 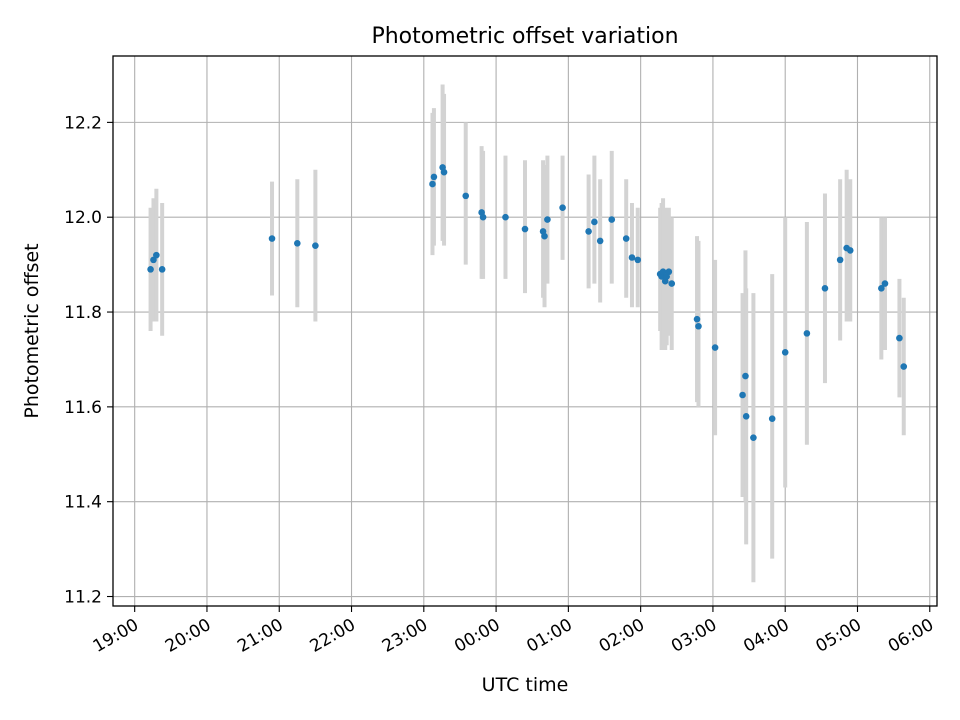 I want to click on x-tick-label: 02:00, so click(x=622, y=636).